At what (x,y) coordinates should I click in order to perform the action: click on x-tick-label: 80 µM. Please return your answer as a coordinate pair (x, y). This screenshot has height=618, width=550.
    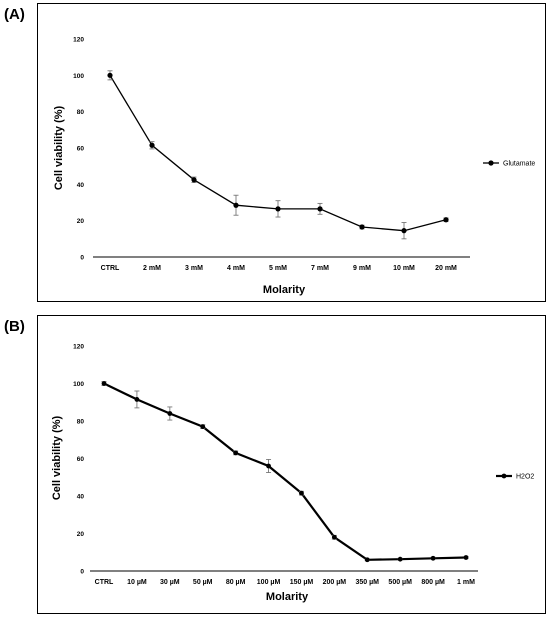
    Looking at the image, I should click on (236, 582).